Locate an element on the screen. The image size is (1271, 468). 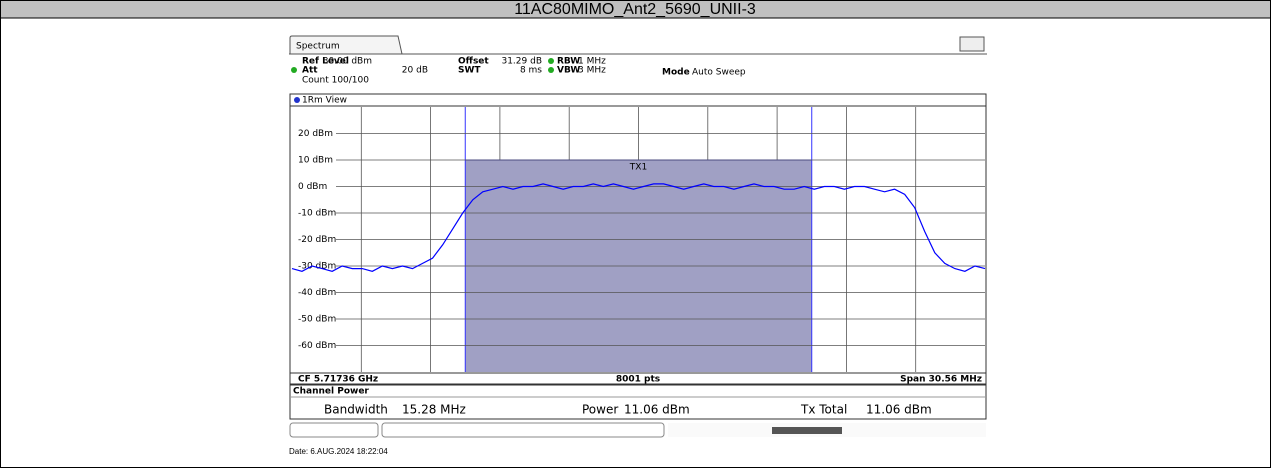
setting-label: SWT is located at coordinates (469, 71).